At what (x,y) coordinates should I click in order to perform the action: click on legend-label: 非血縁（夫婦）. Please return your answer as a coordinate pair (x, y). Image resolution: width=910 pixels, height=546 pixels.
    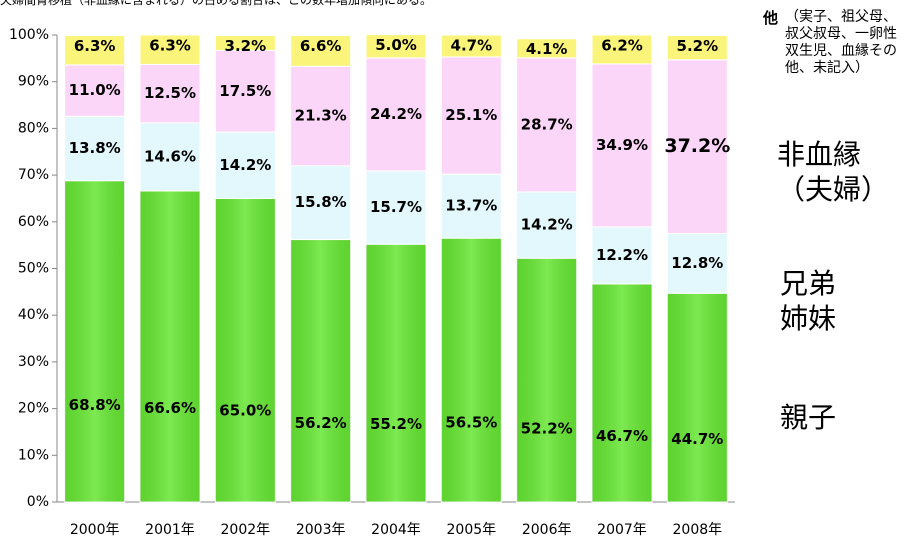
    Looking at the image, I should click on (833, 172).